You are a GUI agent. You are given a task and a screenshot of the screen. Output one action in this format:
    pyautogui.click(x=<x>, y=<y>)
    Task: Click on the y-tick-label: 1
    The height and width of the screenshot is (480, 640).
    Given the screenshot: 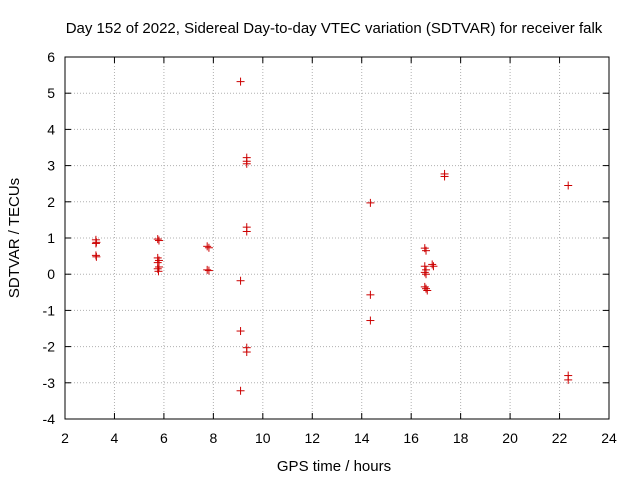 What is the action you would take?
    pyautogui.click(x=51, y=238)
    